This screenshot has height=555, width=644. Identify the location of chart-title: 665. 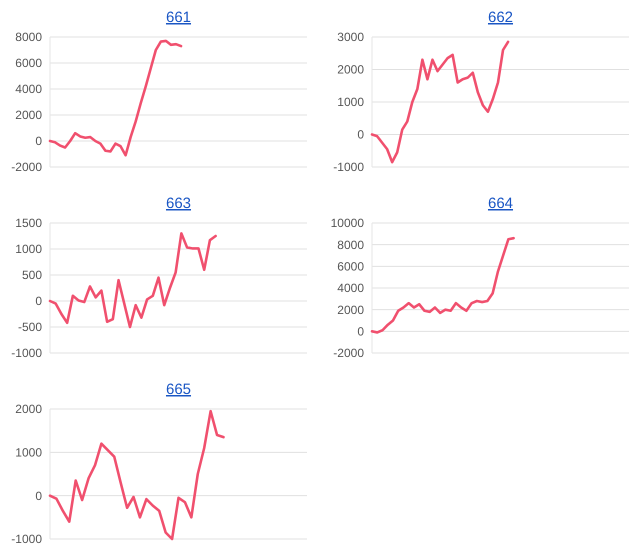
(179, 389).